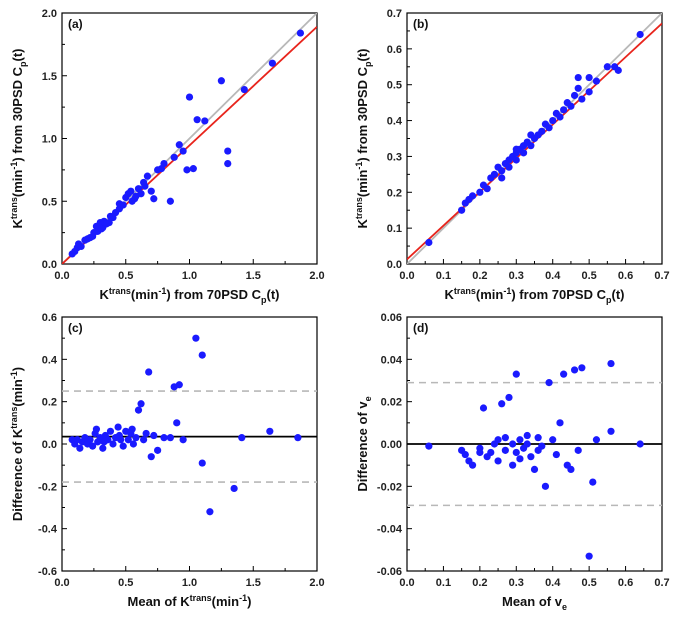 This screenshot has width=678, height=622. I want to click on panel-label: (b), so click(420, 24).